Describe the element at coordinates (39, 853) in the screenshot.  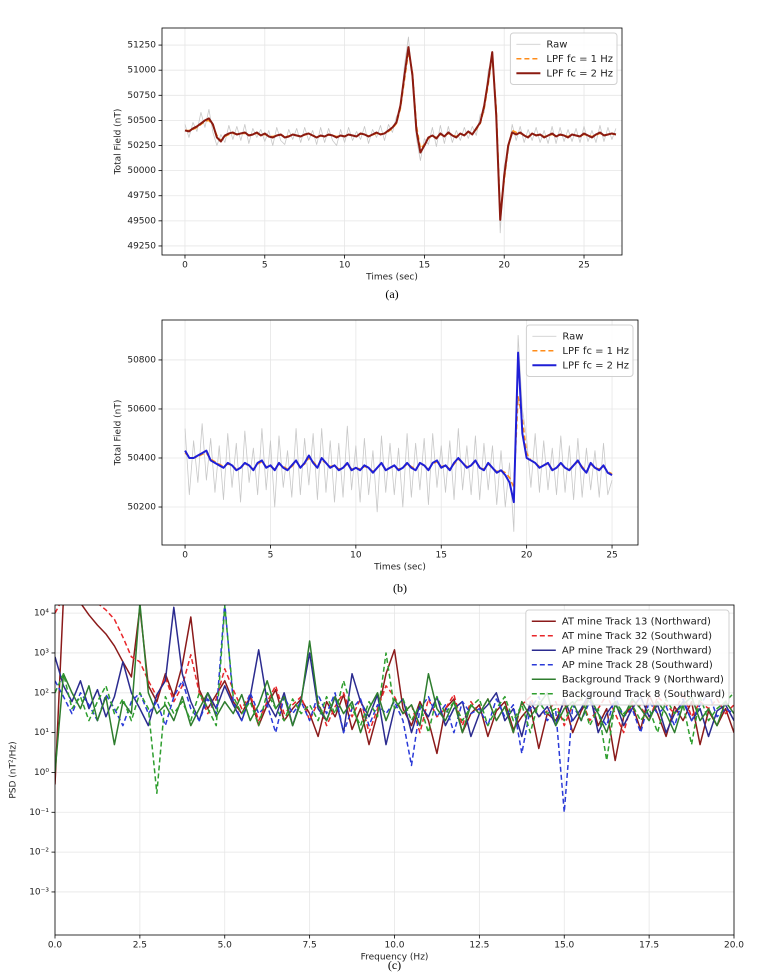
I see `y-tick-label: 10⁻²` at that location.